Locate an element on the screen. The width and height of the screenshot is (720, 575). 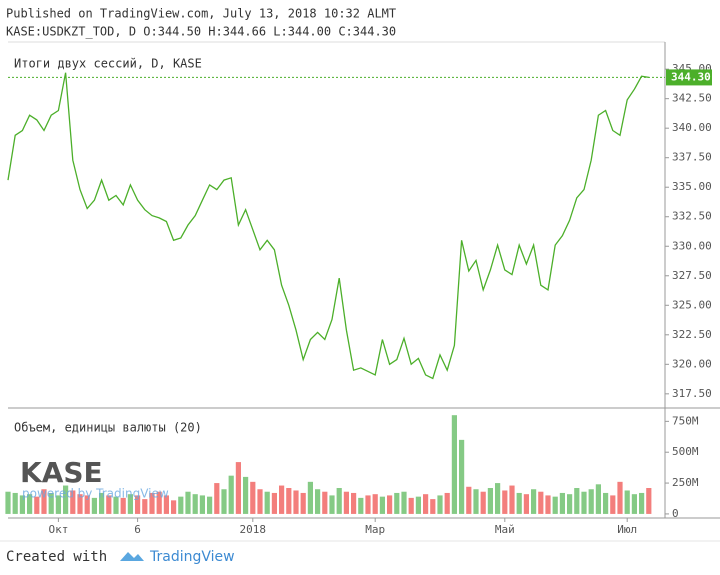
x-tick-label: 6 is located at coordinates (137, 529).